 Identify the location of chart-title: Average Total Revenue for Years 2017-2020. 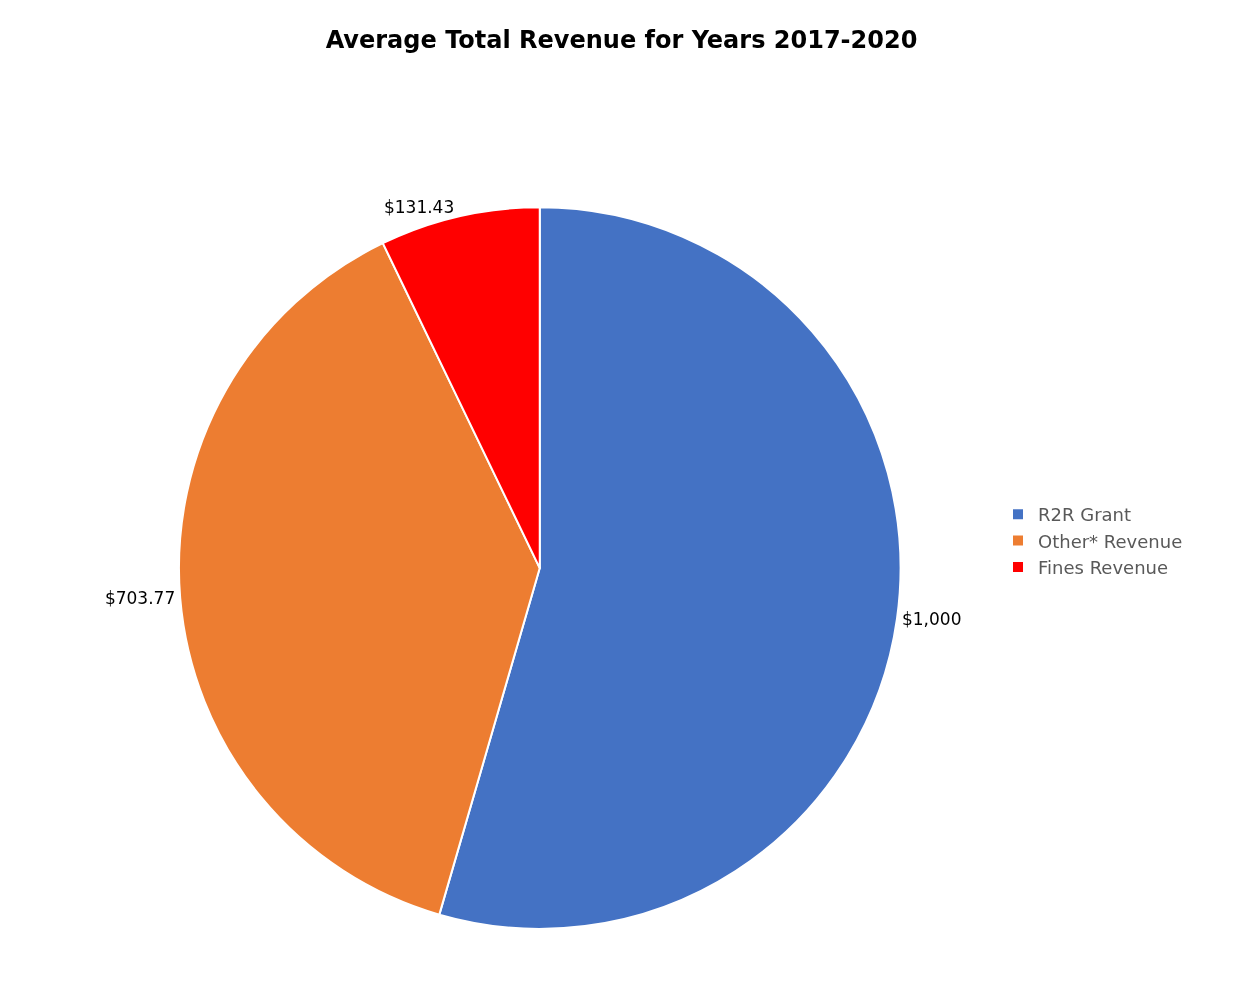
(621, 40).